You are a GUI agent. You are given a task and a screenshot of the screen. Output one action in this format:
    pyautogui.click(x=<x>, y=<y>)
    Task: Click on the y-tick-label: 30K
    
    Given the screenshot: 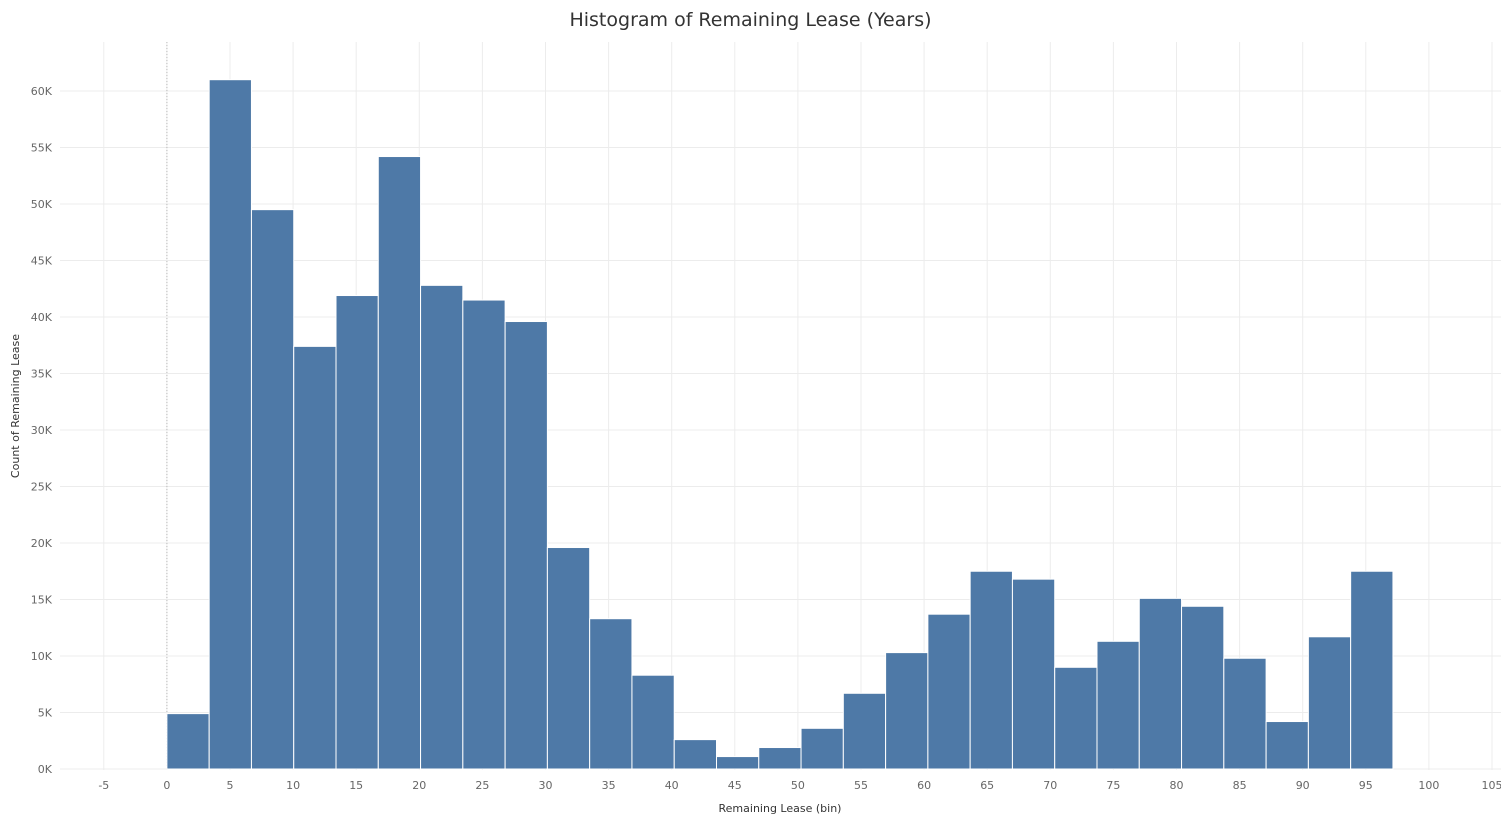 What is the action you would take?
    pyautogui.click(x=42, y=430)
    